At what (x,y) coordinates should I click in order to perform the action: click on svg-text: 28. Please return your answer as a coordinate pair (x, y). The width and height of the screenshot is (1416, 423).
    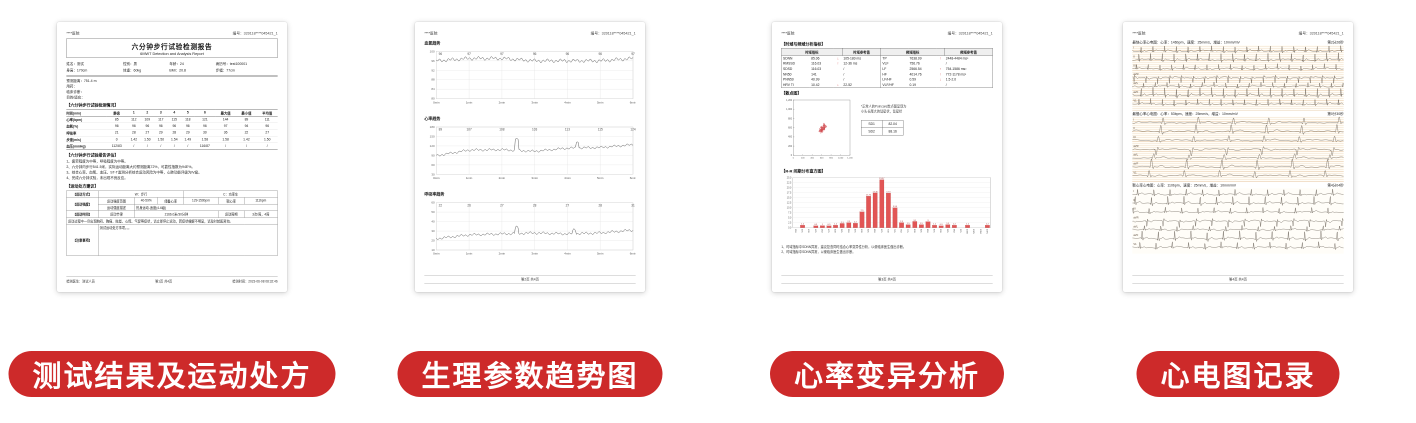
    Looking at the image, I should click on (600, 205).